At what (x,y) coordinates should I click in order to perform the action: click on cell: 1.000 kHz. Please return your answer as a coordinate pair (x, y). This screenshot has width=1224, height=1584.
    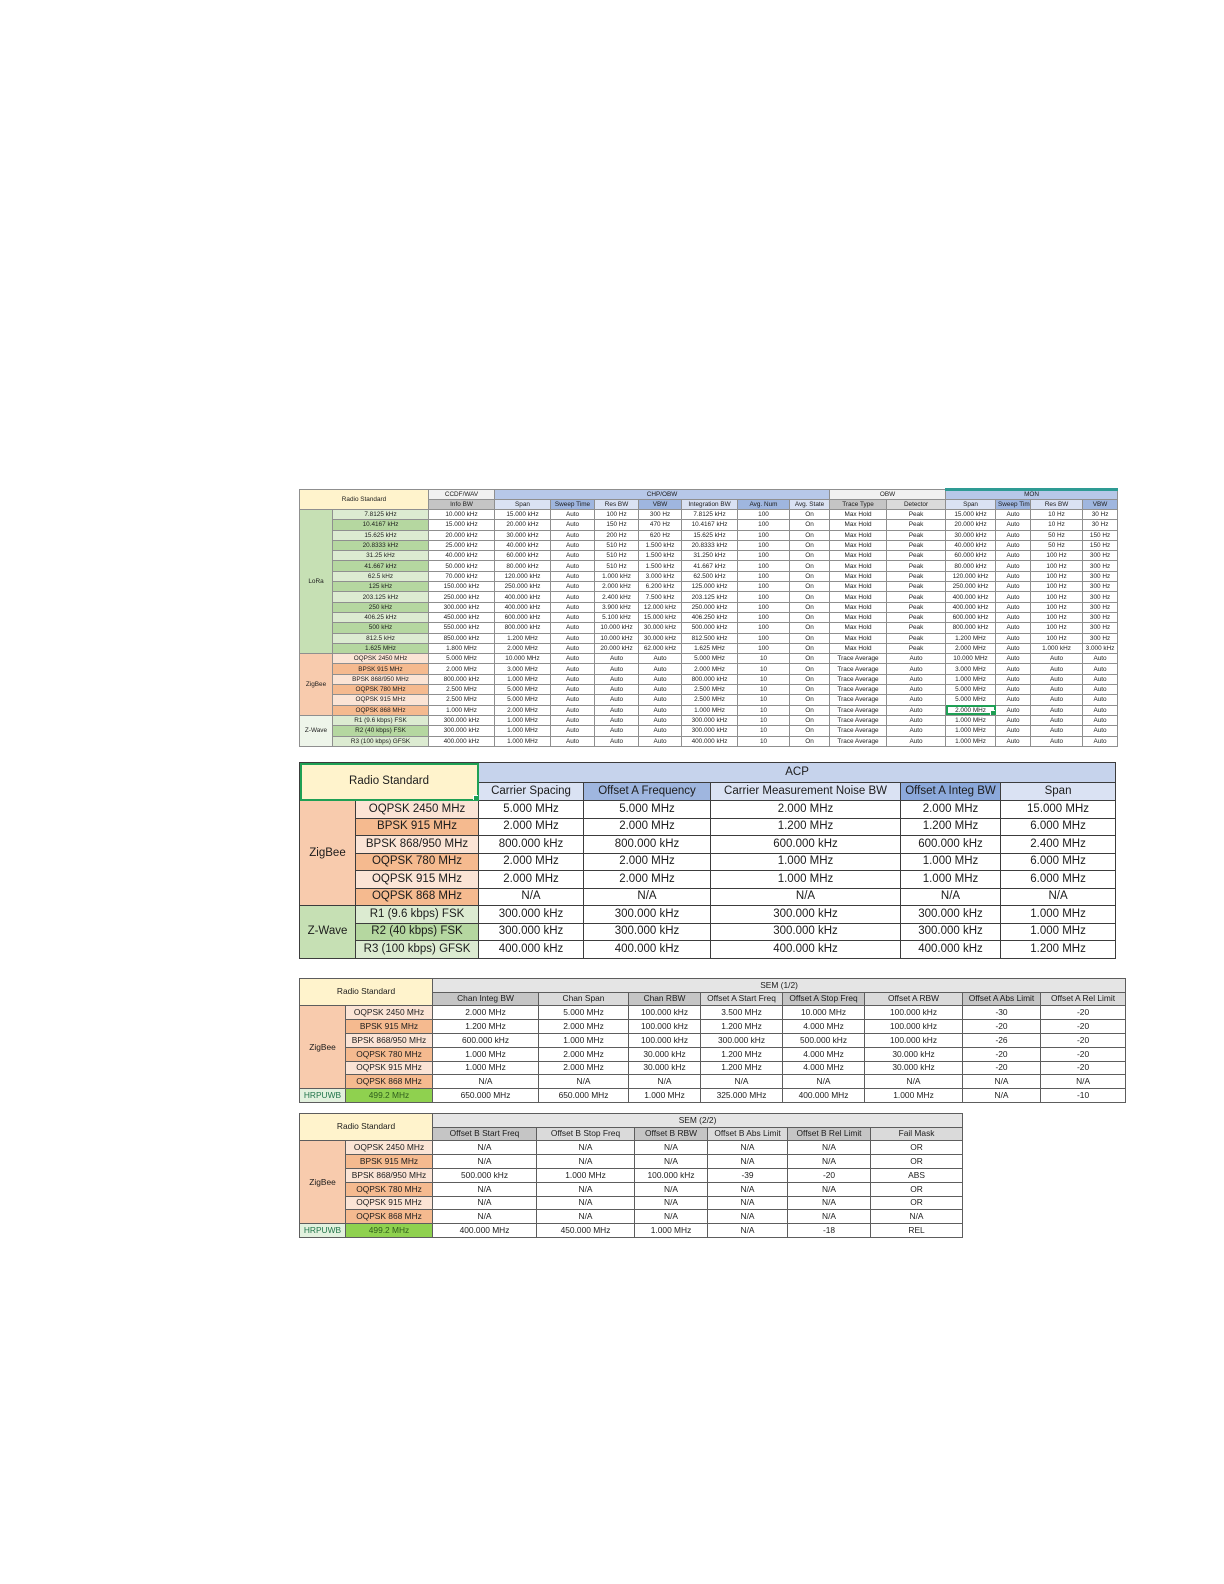
    Looking at the image, I should click on (1057, 648).